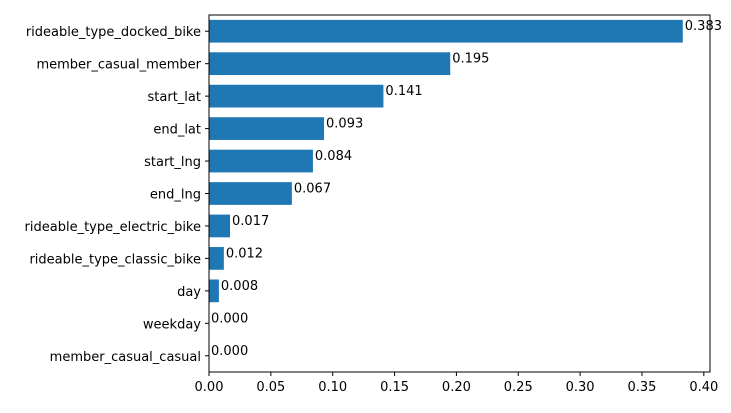  I want to click on bar-end_lng, so click(250, 193).